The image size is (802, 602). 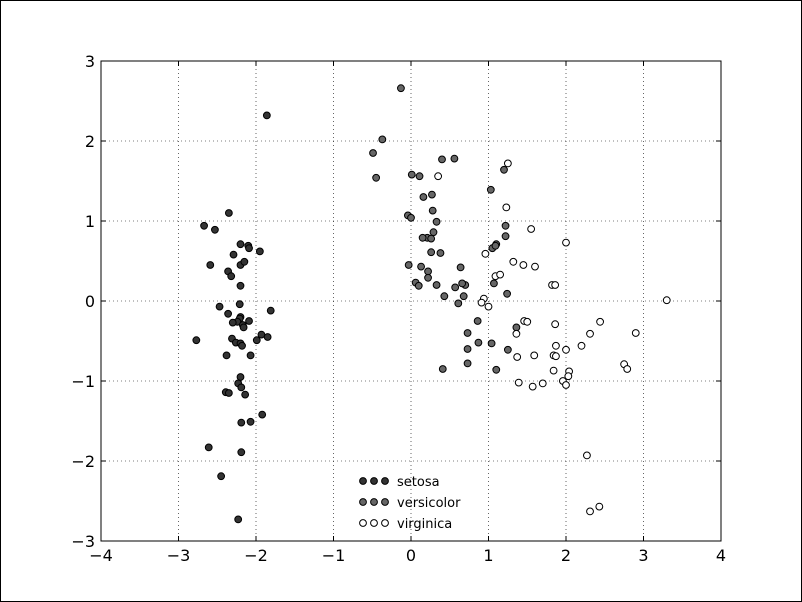 I want to click on y-tick-label: −3, so click(x=83, y=541).